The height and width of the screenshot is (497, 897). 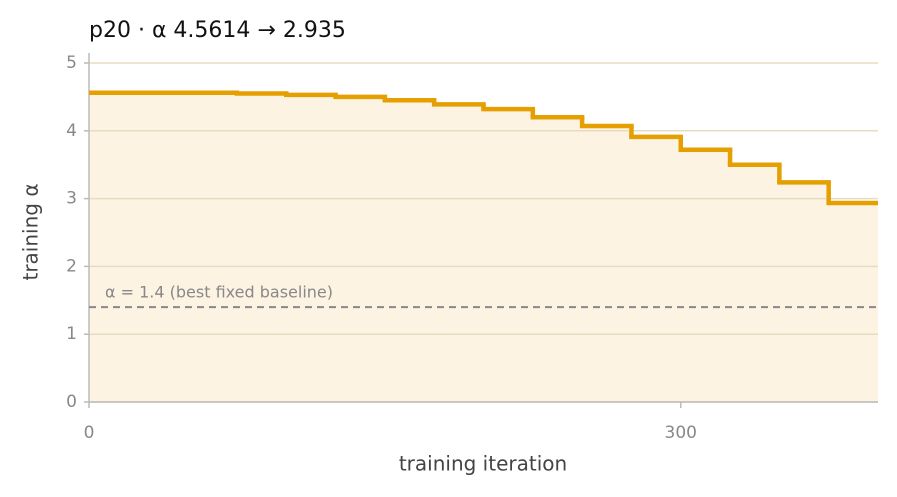 What do you see at coordinates (219, 292) in the screenshot?
I see `baseline-label: α = 1.4 (best fixed baseline)` at bounding box center [219, 292].